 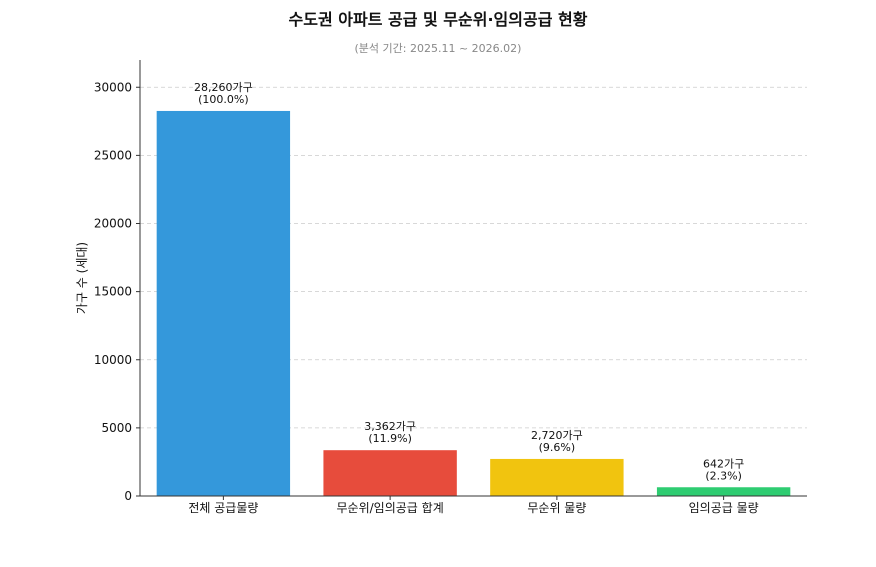 I want to click on x-tick-label: 무순위/임의공급 합계, so click(x=390, y=508).